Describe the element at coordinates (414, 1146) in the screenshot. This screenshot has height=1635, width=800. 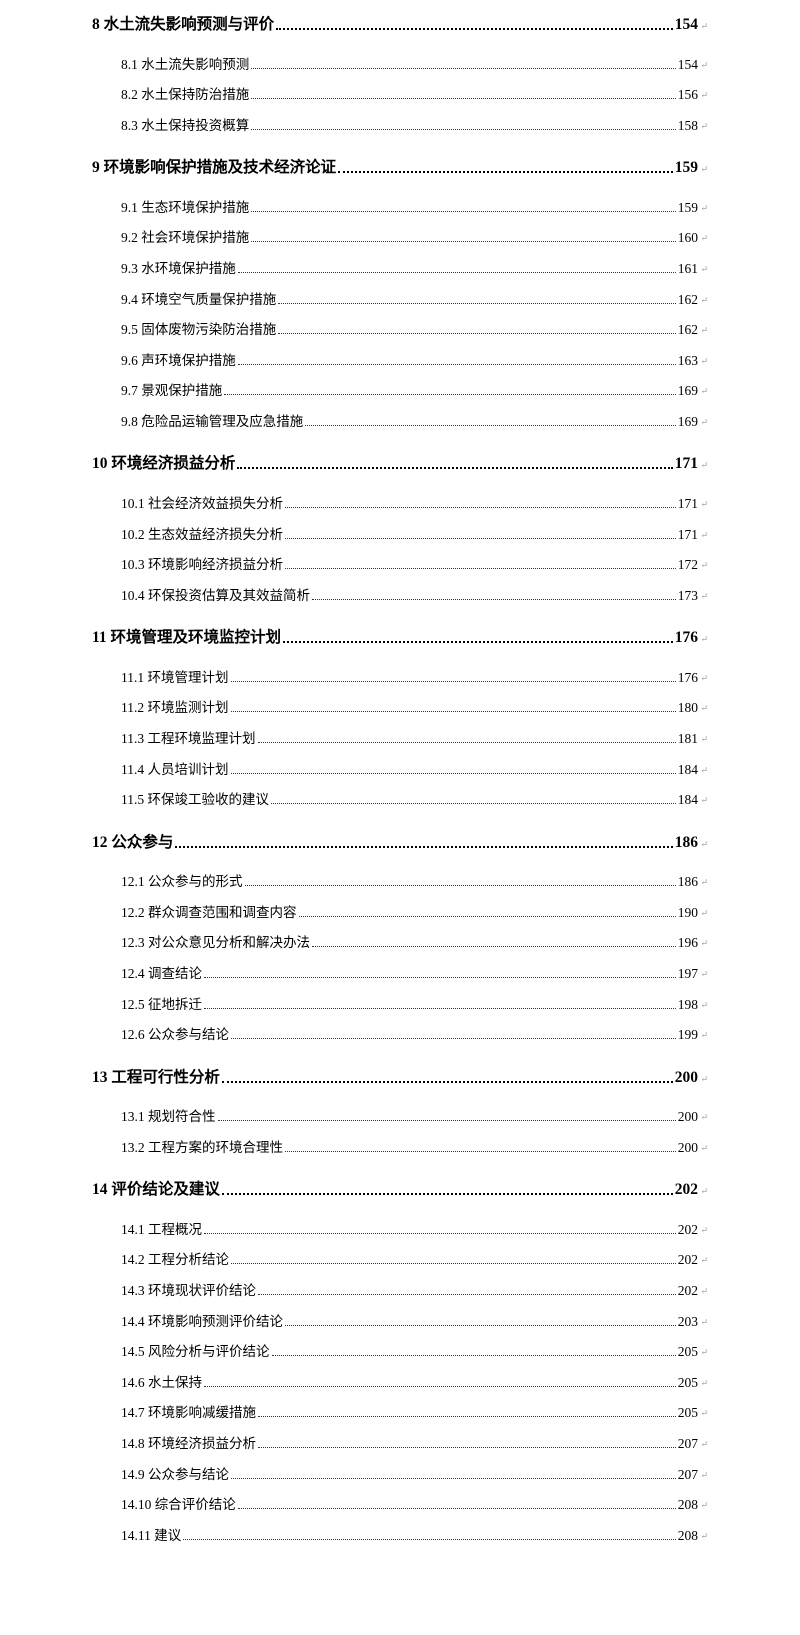
I see `toc-section-item: 13.2 工程方案的环境合理性 200 ↵` at that location.